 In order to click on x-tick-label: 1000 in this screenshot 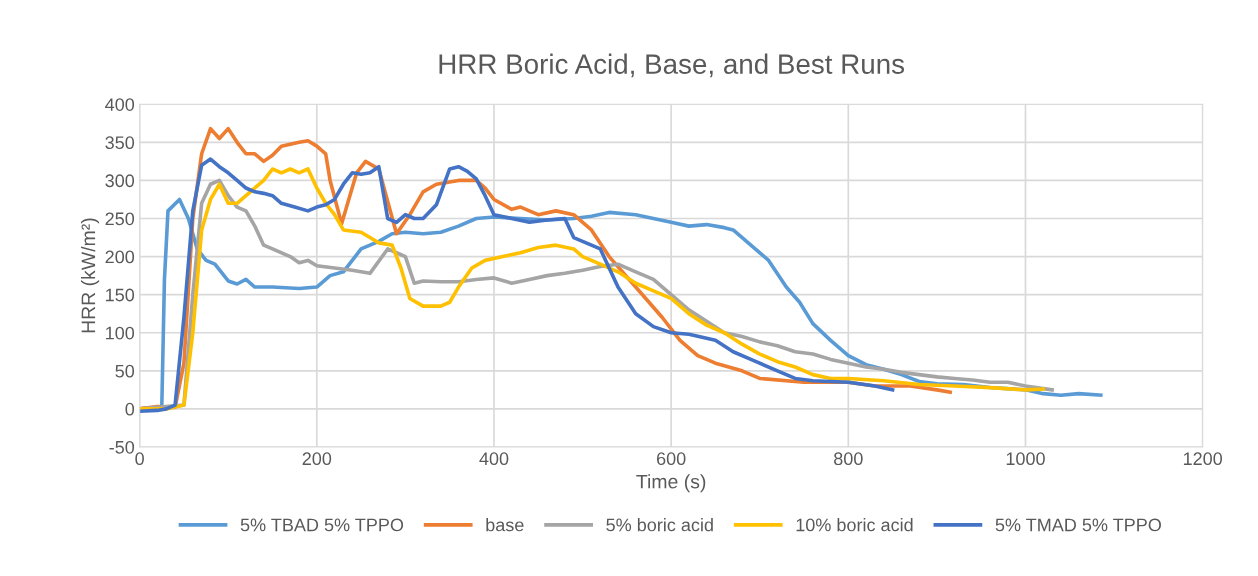, I will do `click(1025, 459)`.